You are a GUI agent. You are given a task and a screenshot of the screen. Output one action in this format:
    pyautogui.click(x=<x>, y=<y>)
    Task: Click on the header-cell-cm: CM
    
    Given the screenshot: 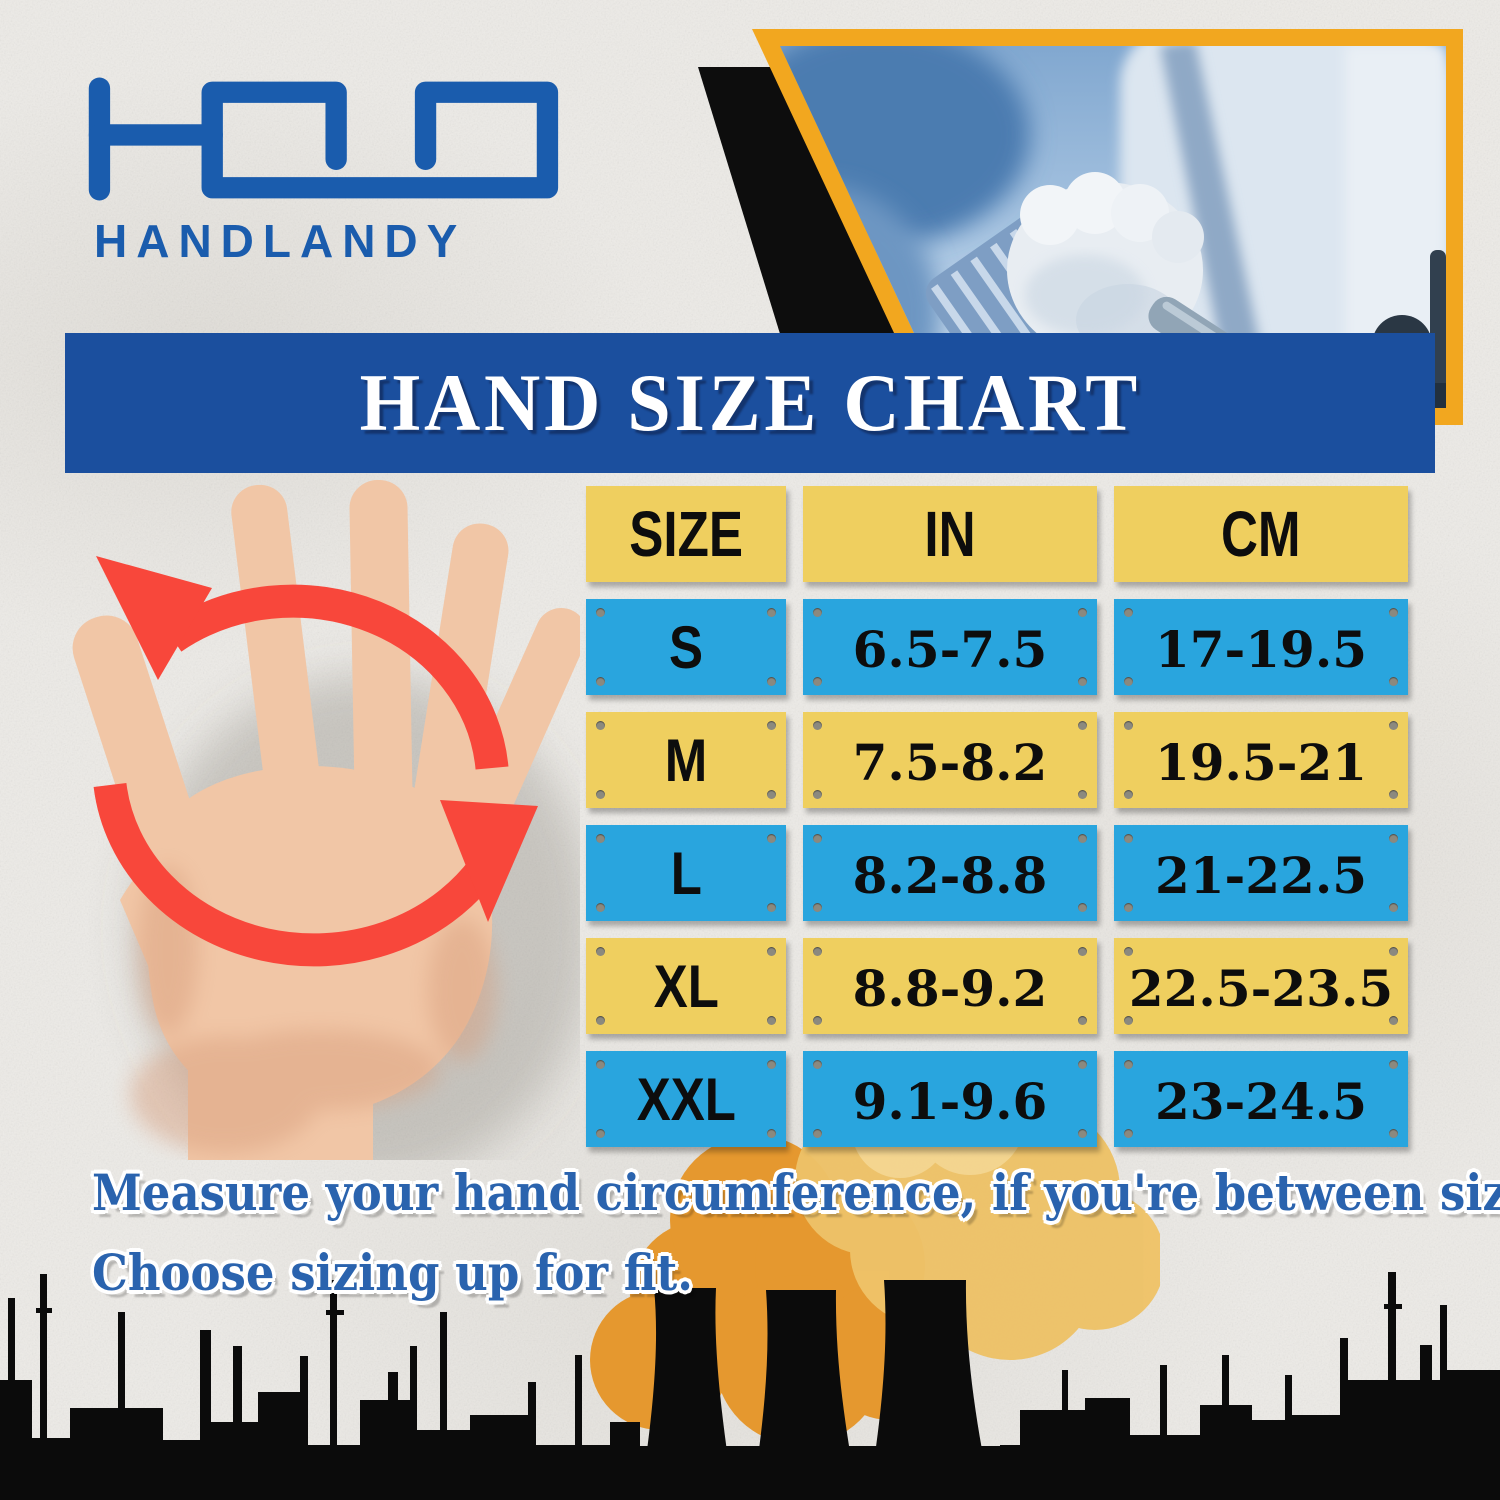 What is the action you would take?
    pyautogui.click(x=1261, y=534)
    